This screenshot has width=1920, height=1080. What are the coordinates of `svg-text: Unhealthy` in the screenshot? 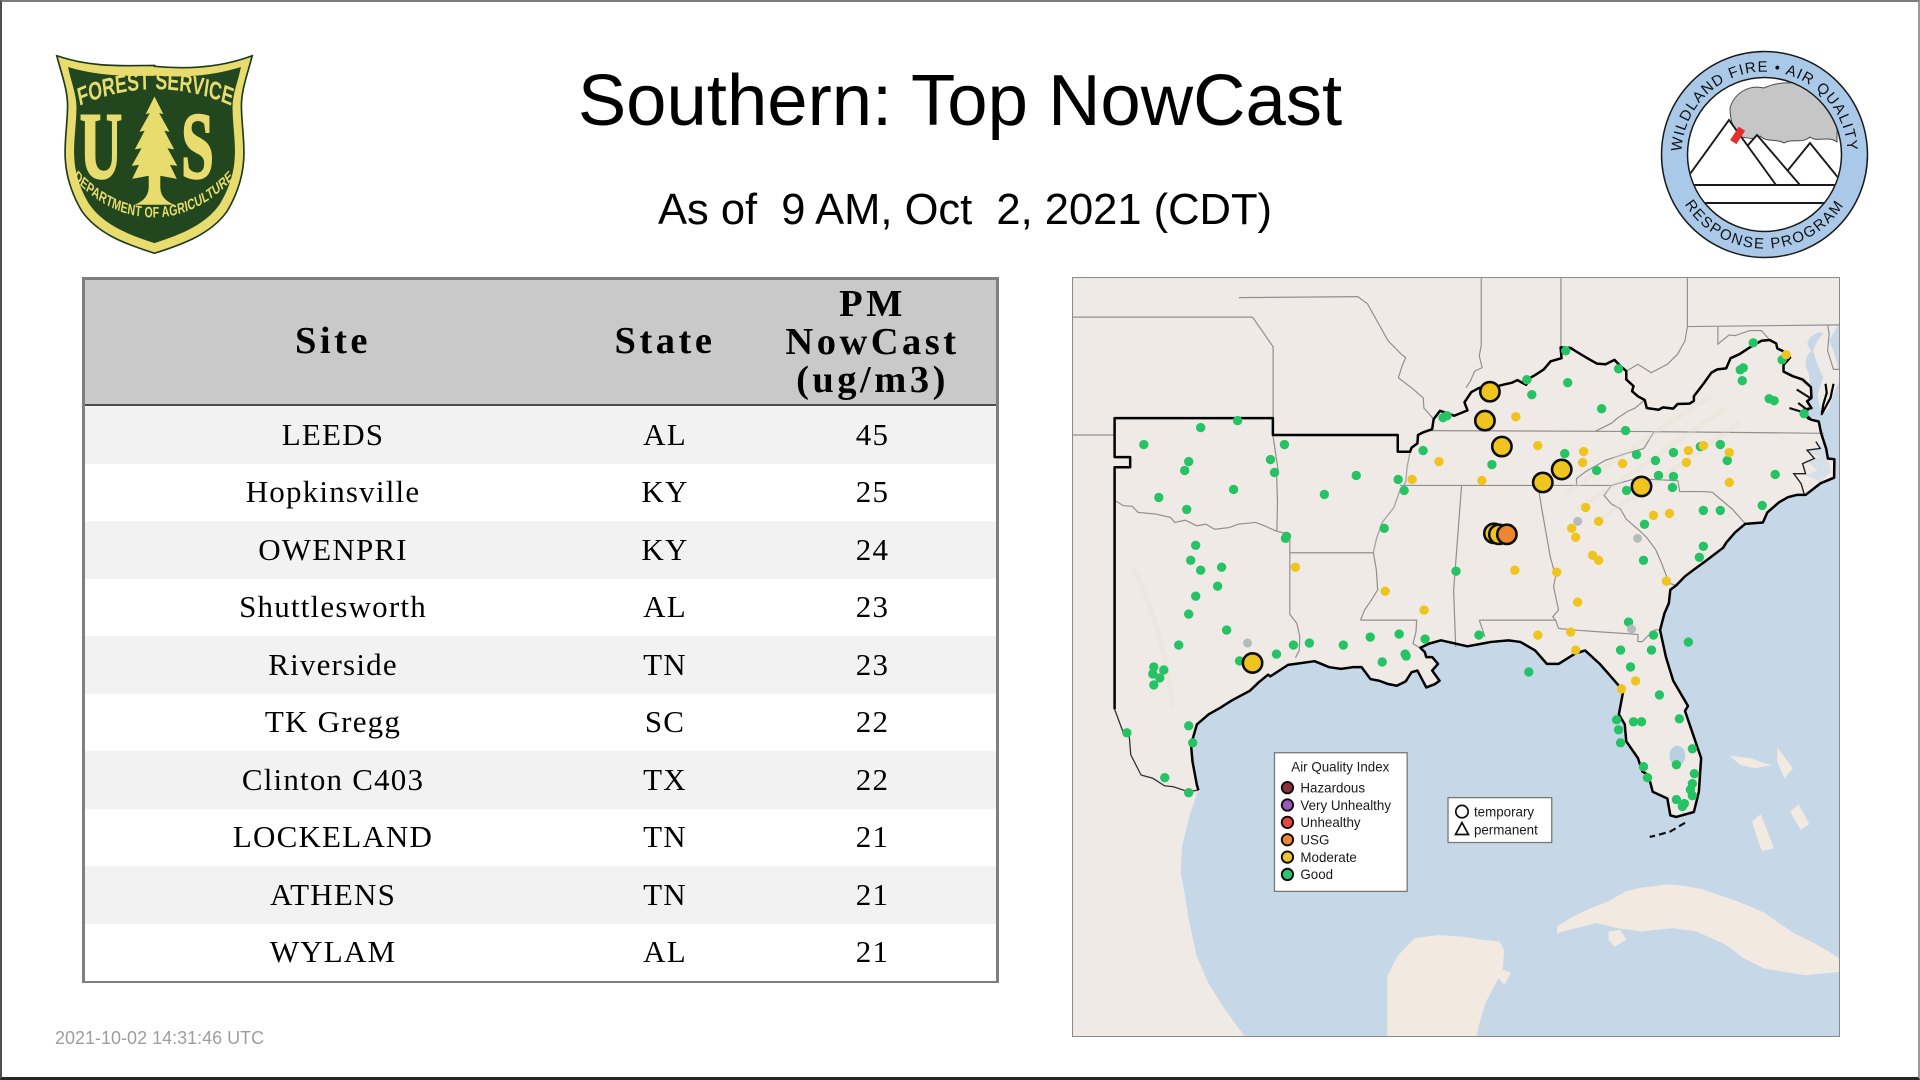 It's located at (1330, 822).